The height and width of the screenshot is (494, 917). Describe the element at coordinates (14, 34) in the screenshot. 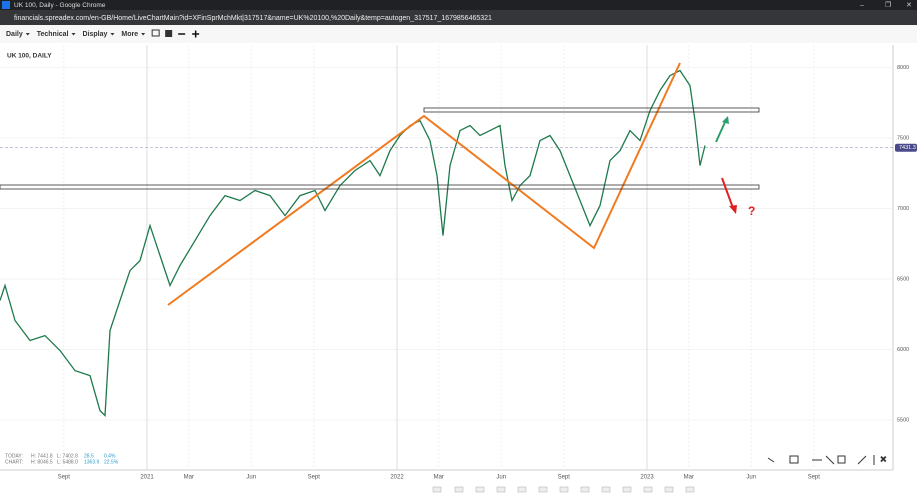

I see `menu-item: Daily` at that location.